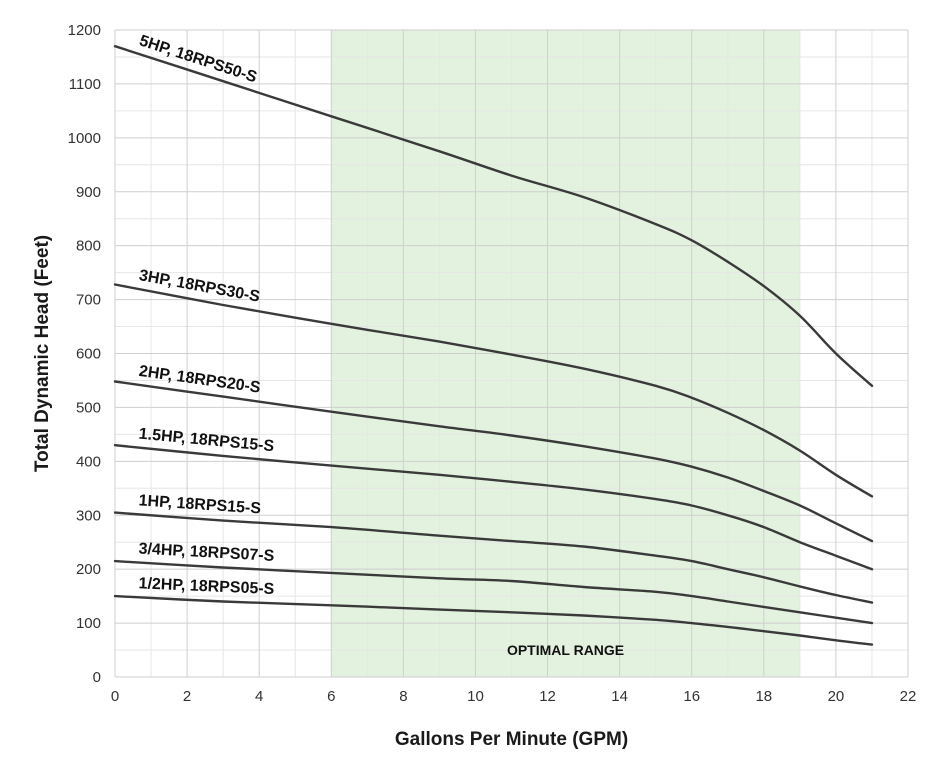  What do you see at coordinates (908, 696) in the screenshot?
I see `x-tick-label: 22` at bounding box center [908, 696].